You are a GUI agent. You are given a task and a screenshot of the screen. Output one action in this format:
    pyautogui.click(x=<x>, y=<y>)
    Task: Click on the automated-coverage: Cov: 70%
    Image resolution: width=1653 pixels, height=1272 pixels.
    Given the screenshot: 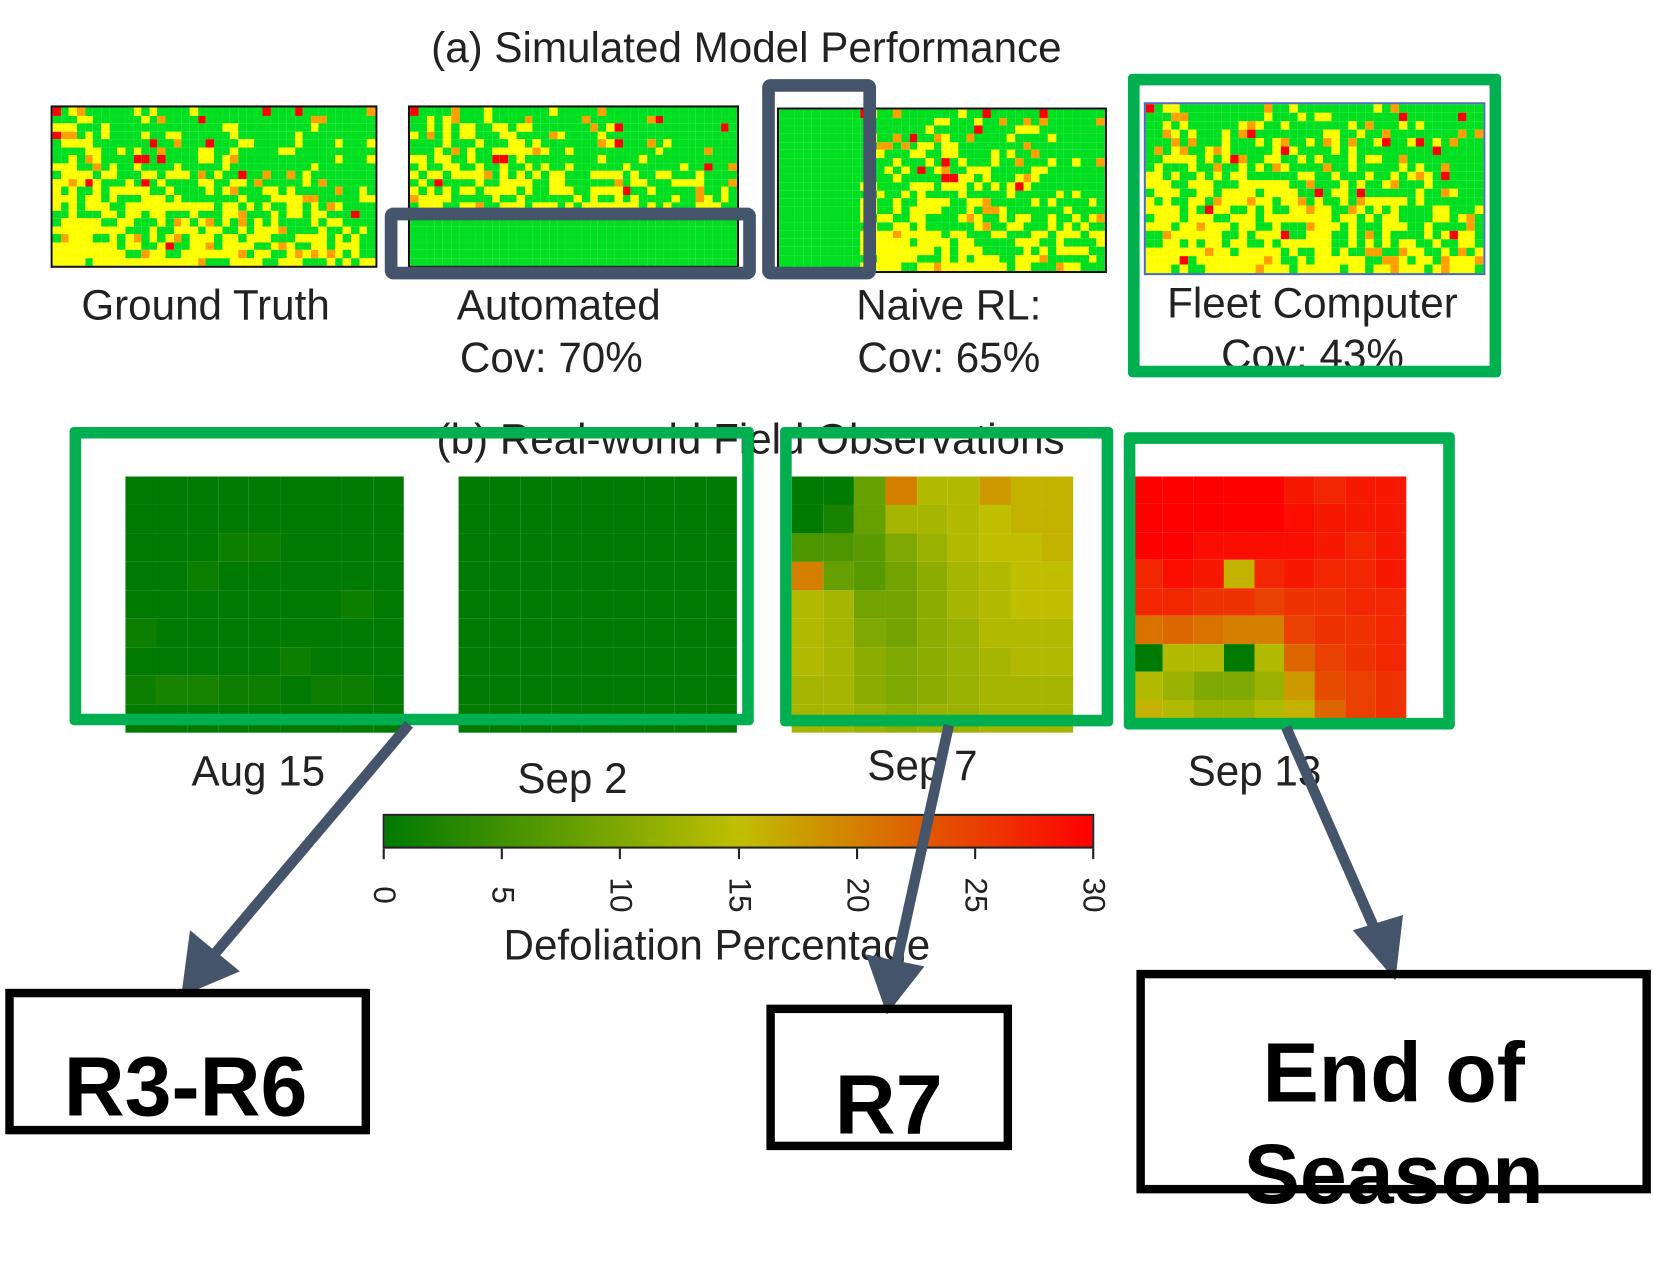 What is the action you would take?
    pyautogui.click(x=551, y=358)
    